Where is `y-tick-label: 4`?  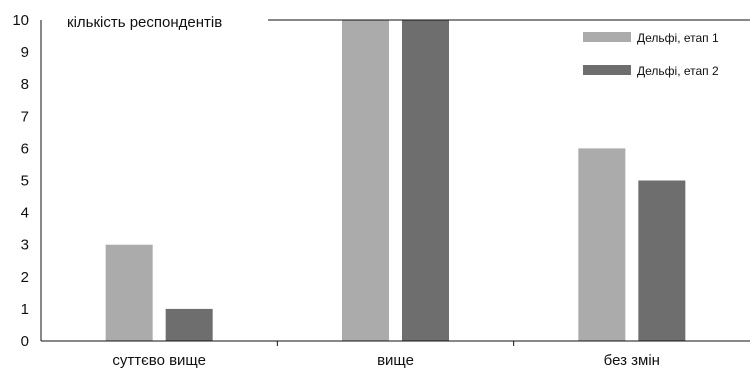 y-tick-label: 4 is located at coordinates (25, 213).